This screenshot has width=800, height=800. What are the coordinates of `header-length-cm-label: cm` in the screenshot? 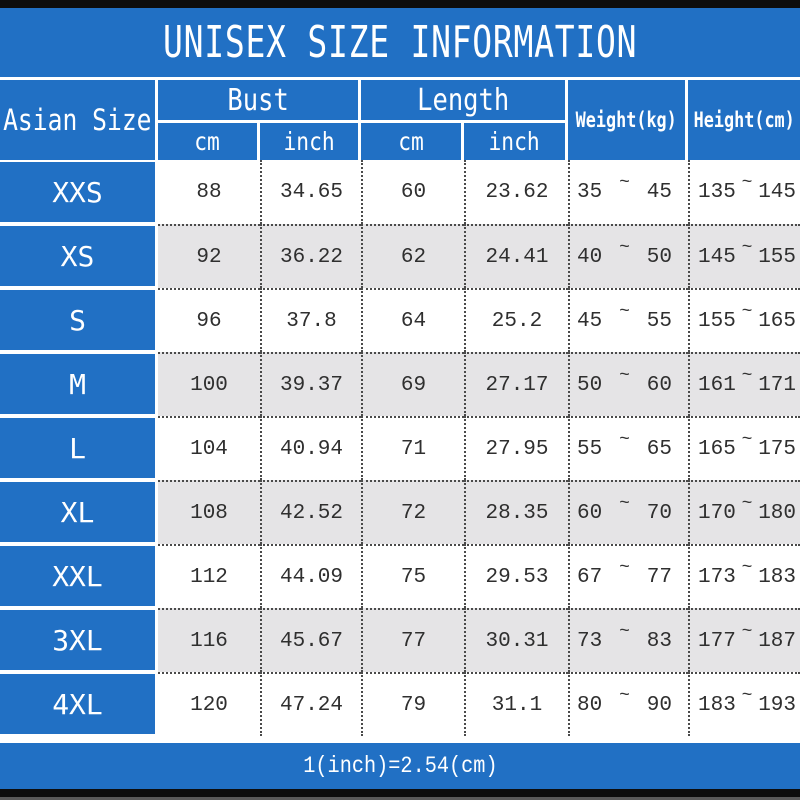 It's located at (411, 141).